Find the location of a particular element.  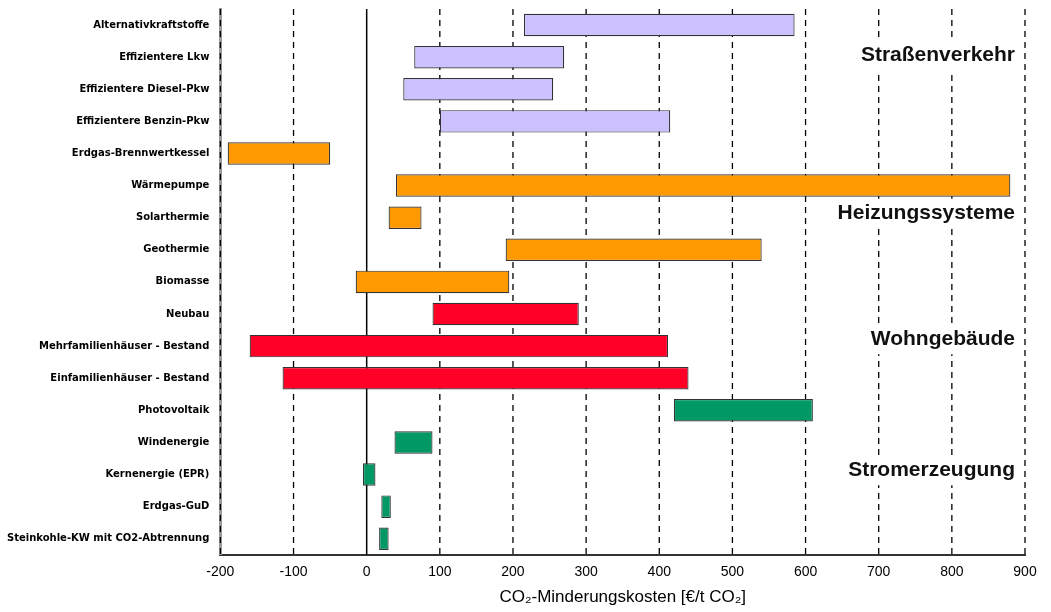

annotation: Wohngebäude is located at coordinates (942, 338).